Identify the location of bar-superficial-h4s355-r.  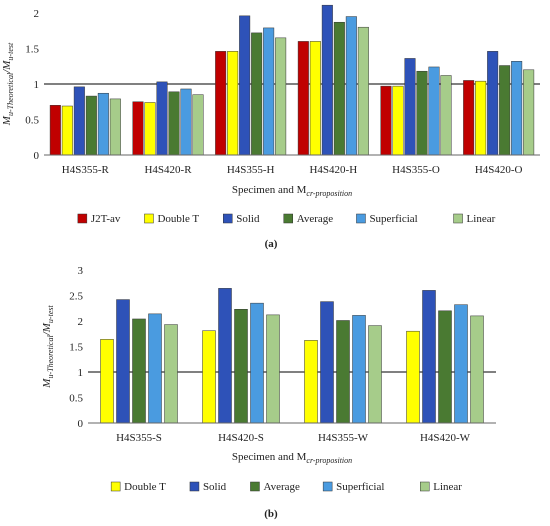
(103, 124).